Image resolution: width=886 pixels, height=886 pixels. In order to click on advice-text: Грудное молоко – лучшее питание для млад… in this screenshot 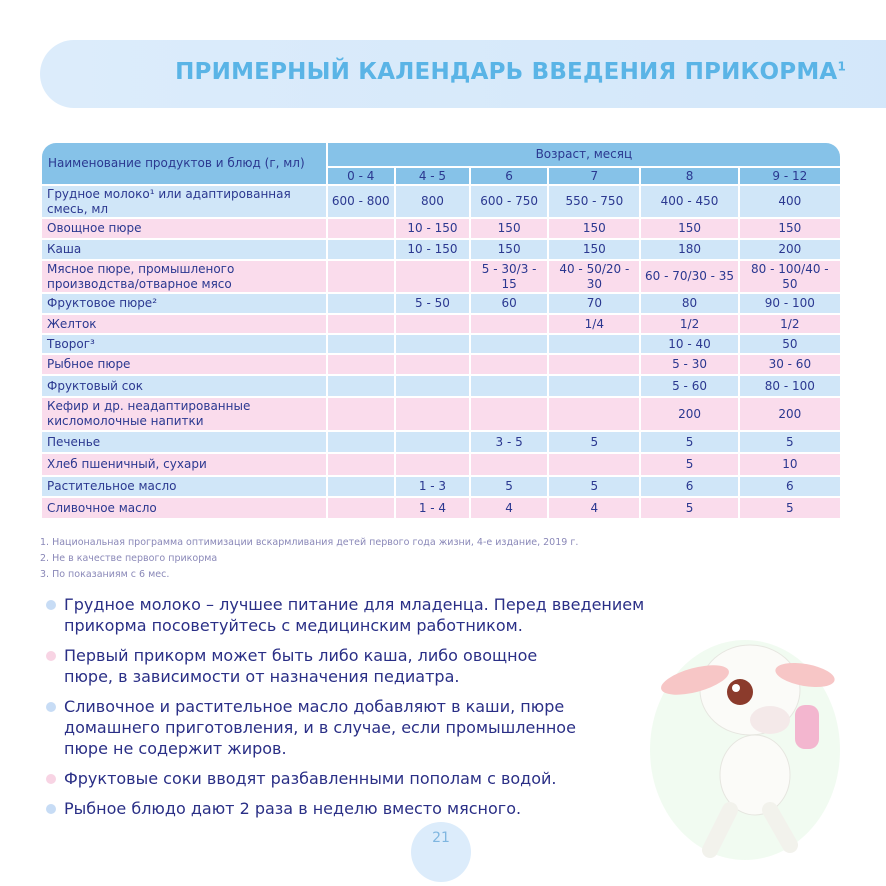, I will do `click(354, 615)`.